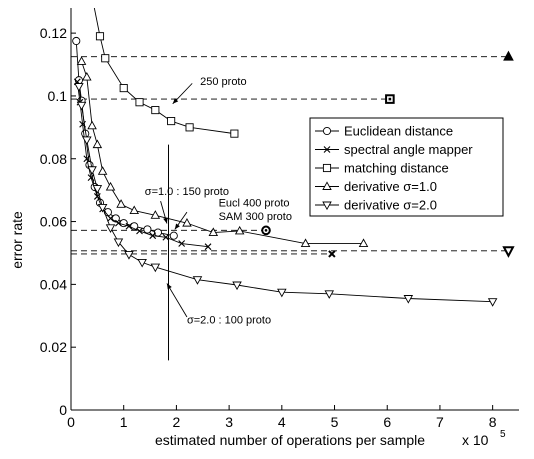 This screenshot has width=534, height=459. Describe the element at coordinates (53, 222) in the screenshot. I see `y-tick-label: 0.06` at that location.